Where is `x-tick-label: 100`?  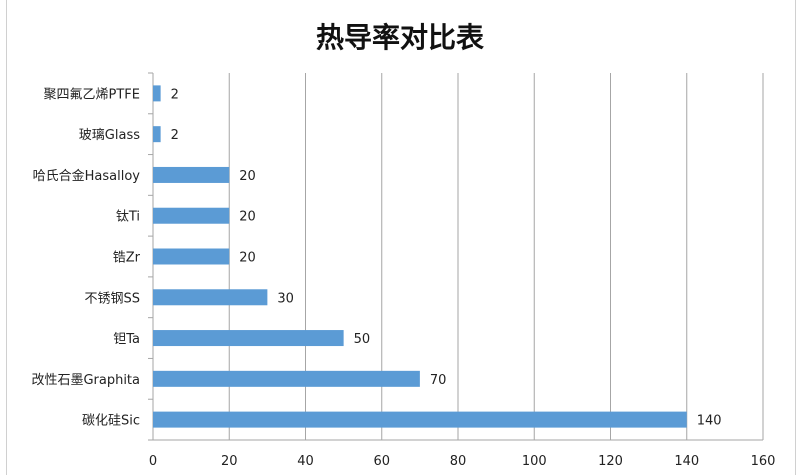
x-tick-label: 100 is located at coordinates (534, 461).